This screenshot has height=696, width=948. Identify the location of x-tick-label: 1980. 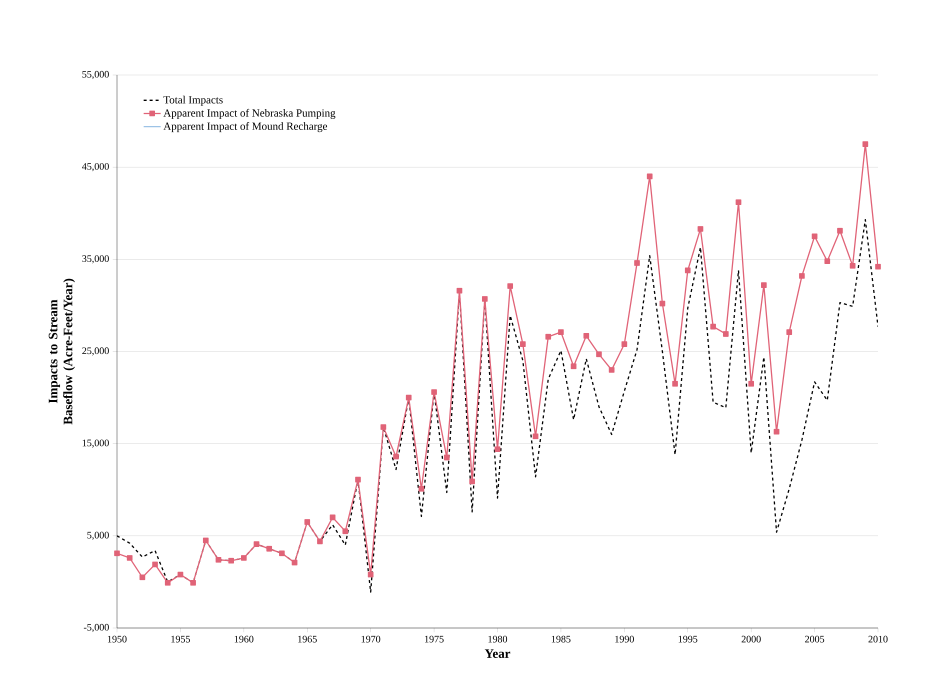
(498, 639).